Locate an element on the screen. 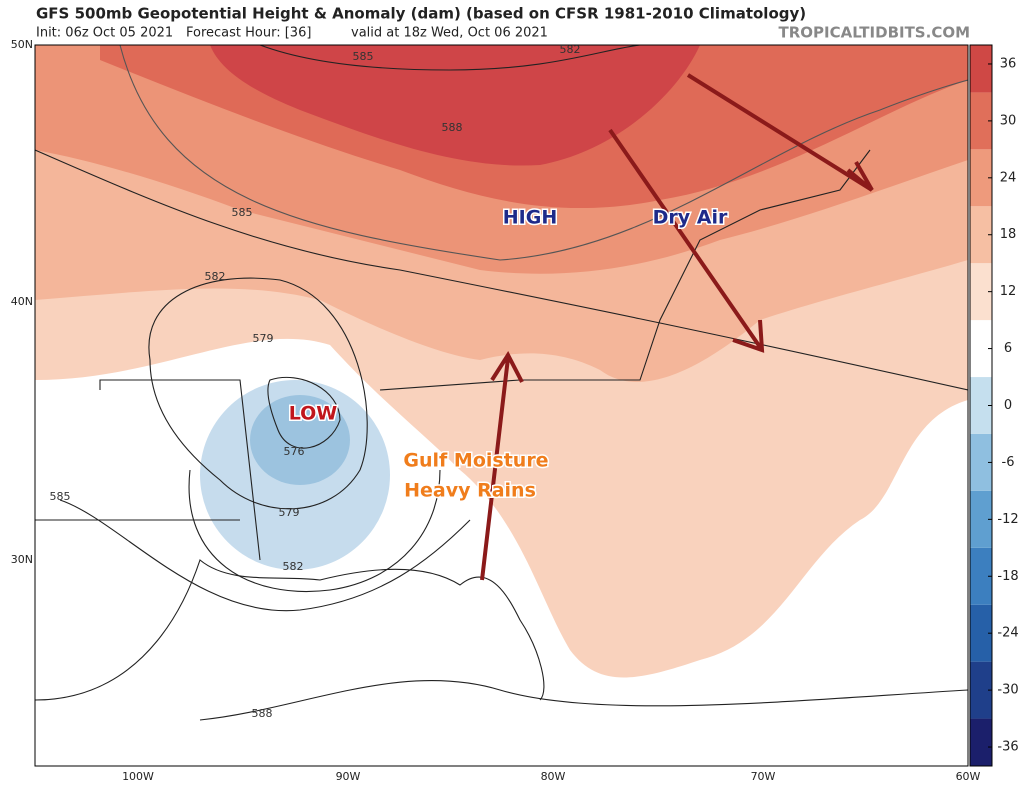  colorbar-label: 18 is located at coordinates (1008, 234).